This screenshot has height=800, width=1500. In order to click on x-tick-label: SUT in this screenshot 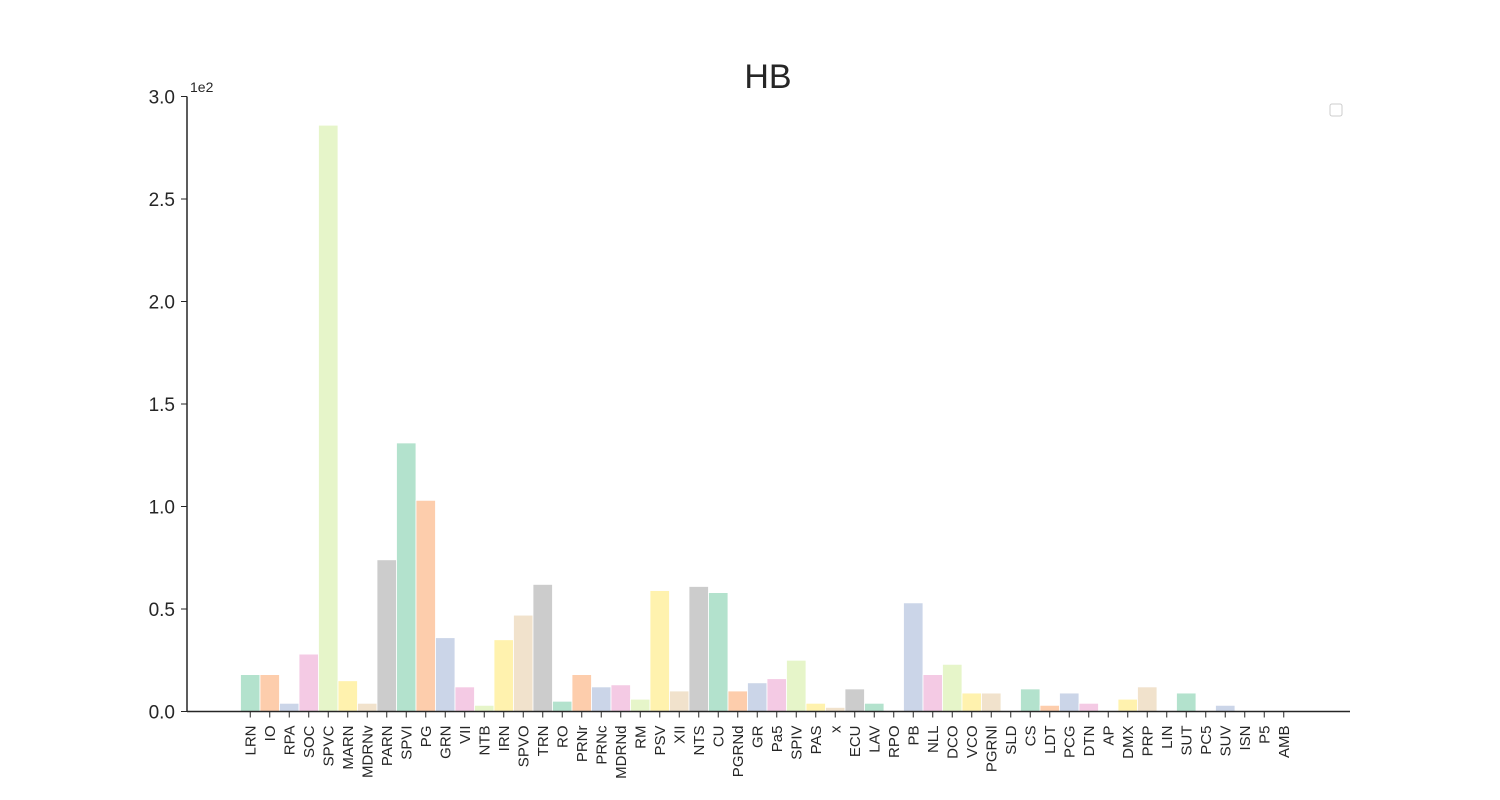, I will do `click(1186, 741)`.